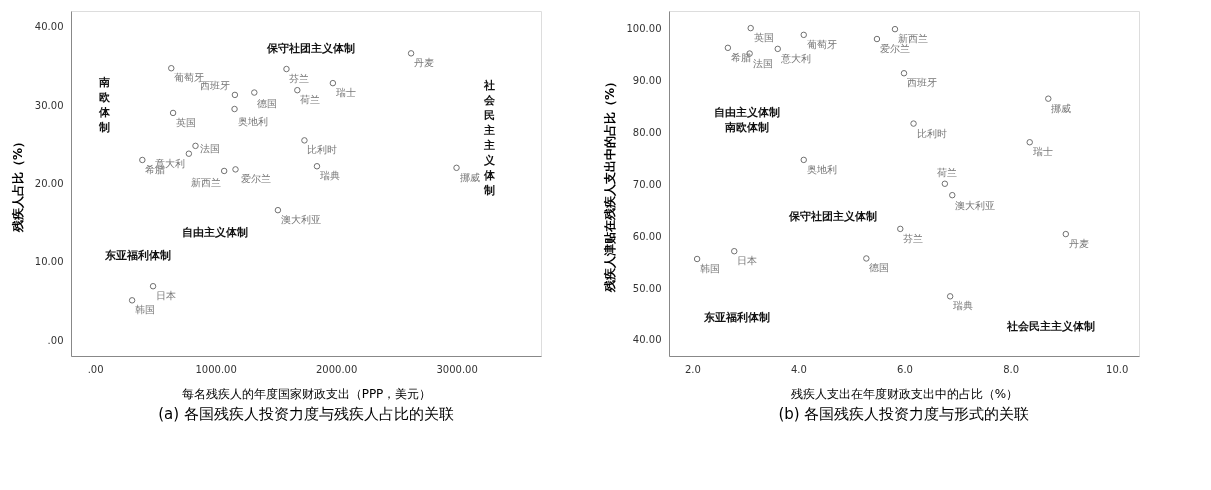 The width and height of the screenshot is (1211, 490). What do you see at coordinates (1011, 369) in the screenshot?
I see `x-tick-label: 8.0` at bounding box center [1011, 369].